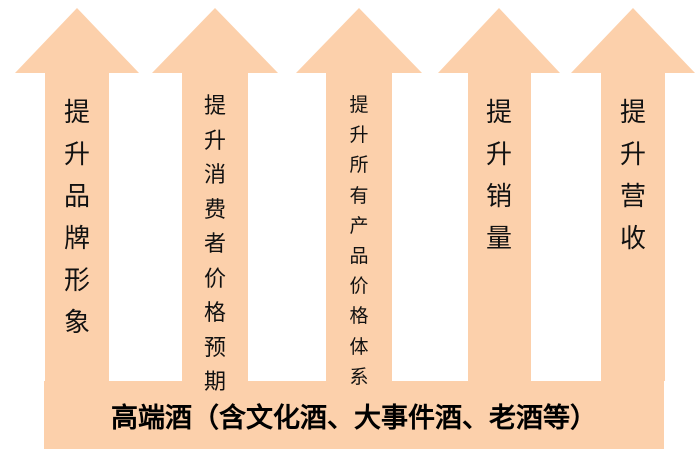  I want to click on label-char: 形, so click(76, 281).